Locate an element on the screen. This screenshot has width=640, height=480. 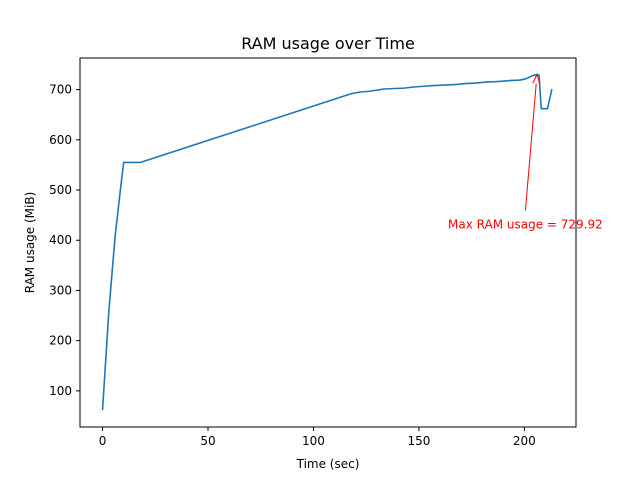
y-tick-label: 200 is located at coordinates (60, 341).